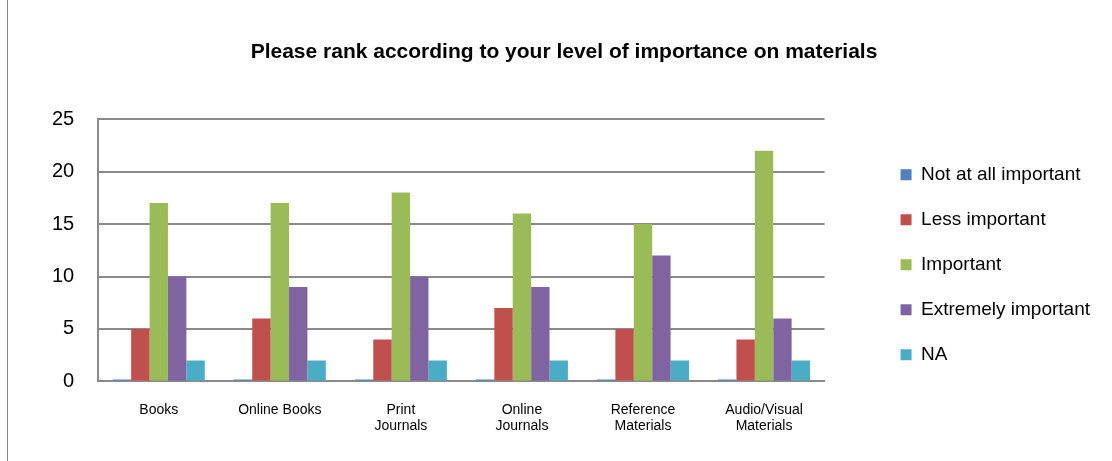 Image resolution: width=1112 pixels, height=461 pixels. What do you see at coordinates (63, 117) in the screenshot?
I see `y-tick-label: 25` at bounding box center [63, 117].